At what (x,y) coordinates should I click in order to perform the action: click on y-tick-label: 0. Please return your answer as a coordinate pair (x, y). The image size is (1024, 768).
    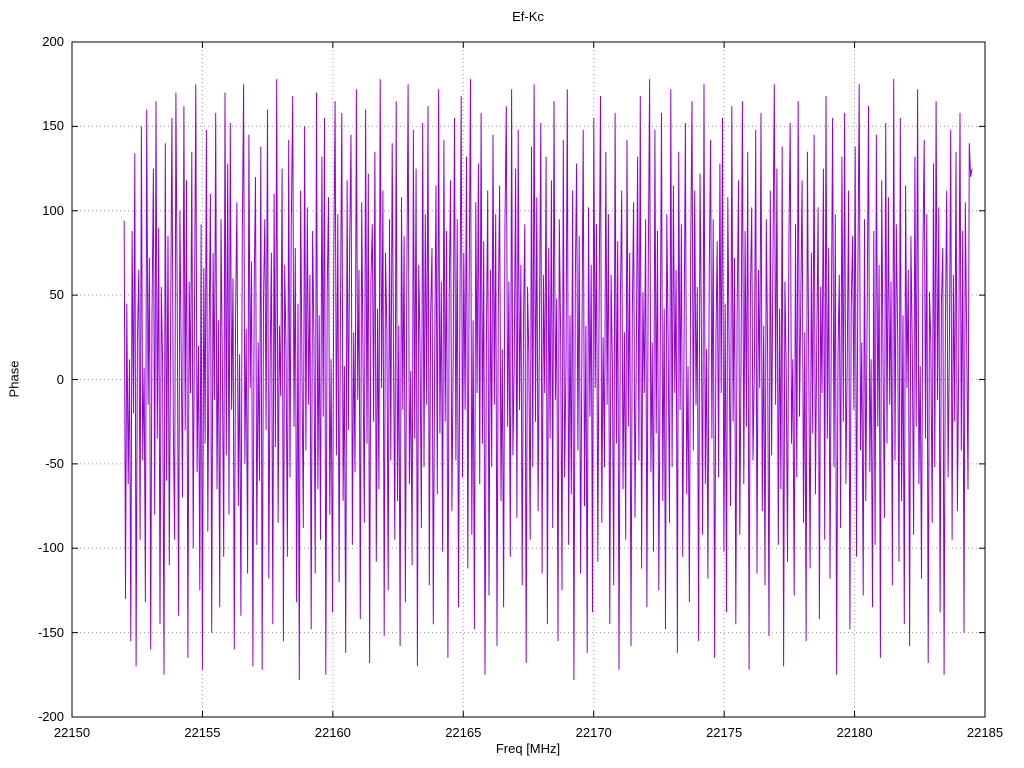
    Looking at the image, I should click on (60, 379).